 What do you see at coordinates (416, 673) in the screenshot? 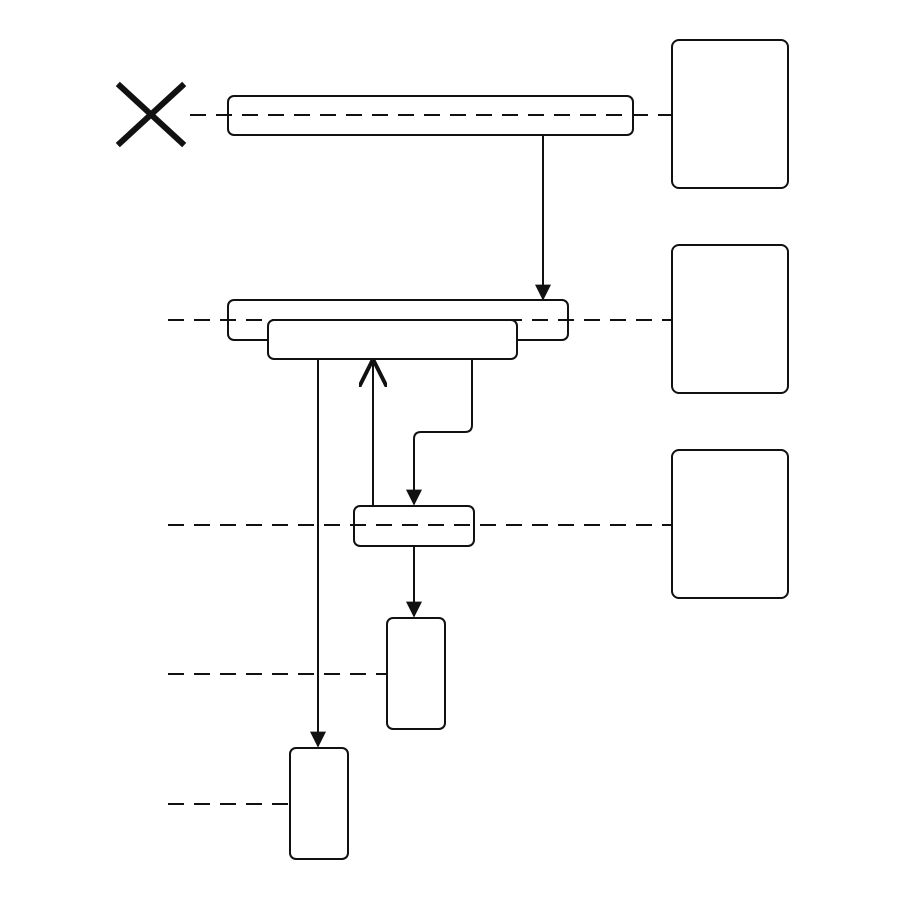
I see `lower-box-a` at bounding box center [416, 673].